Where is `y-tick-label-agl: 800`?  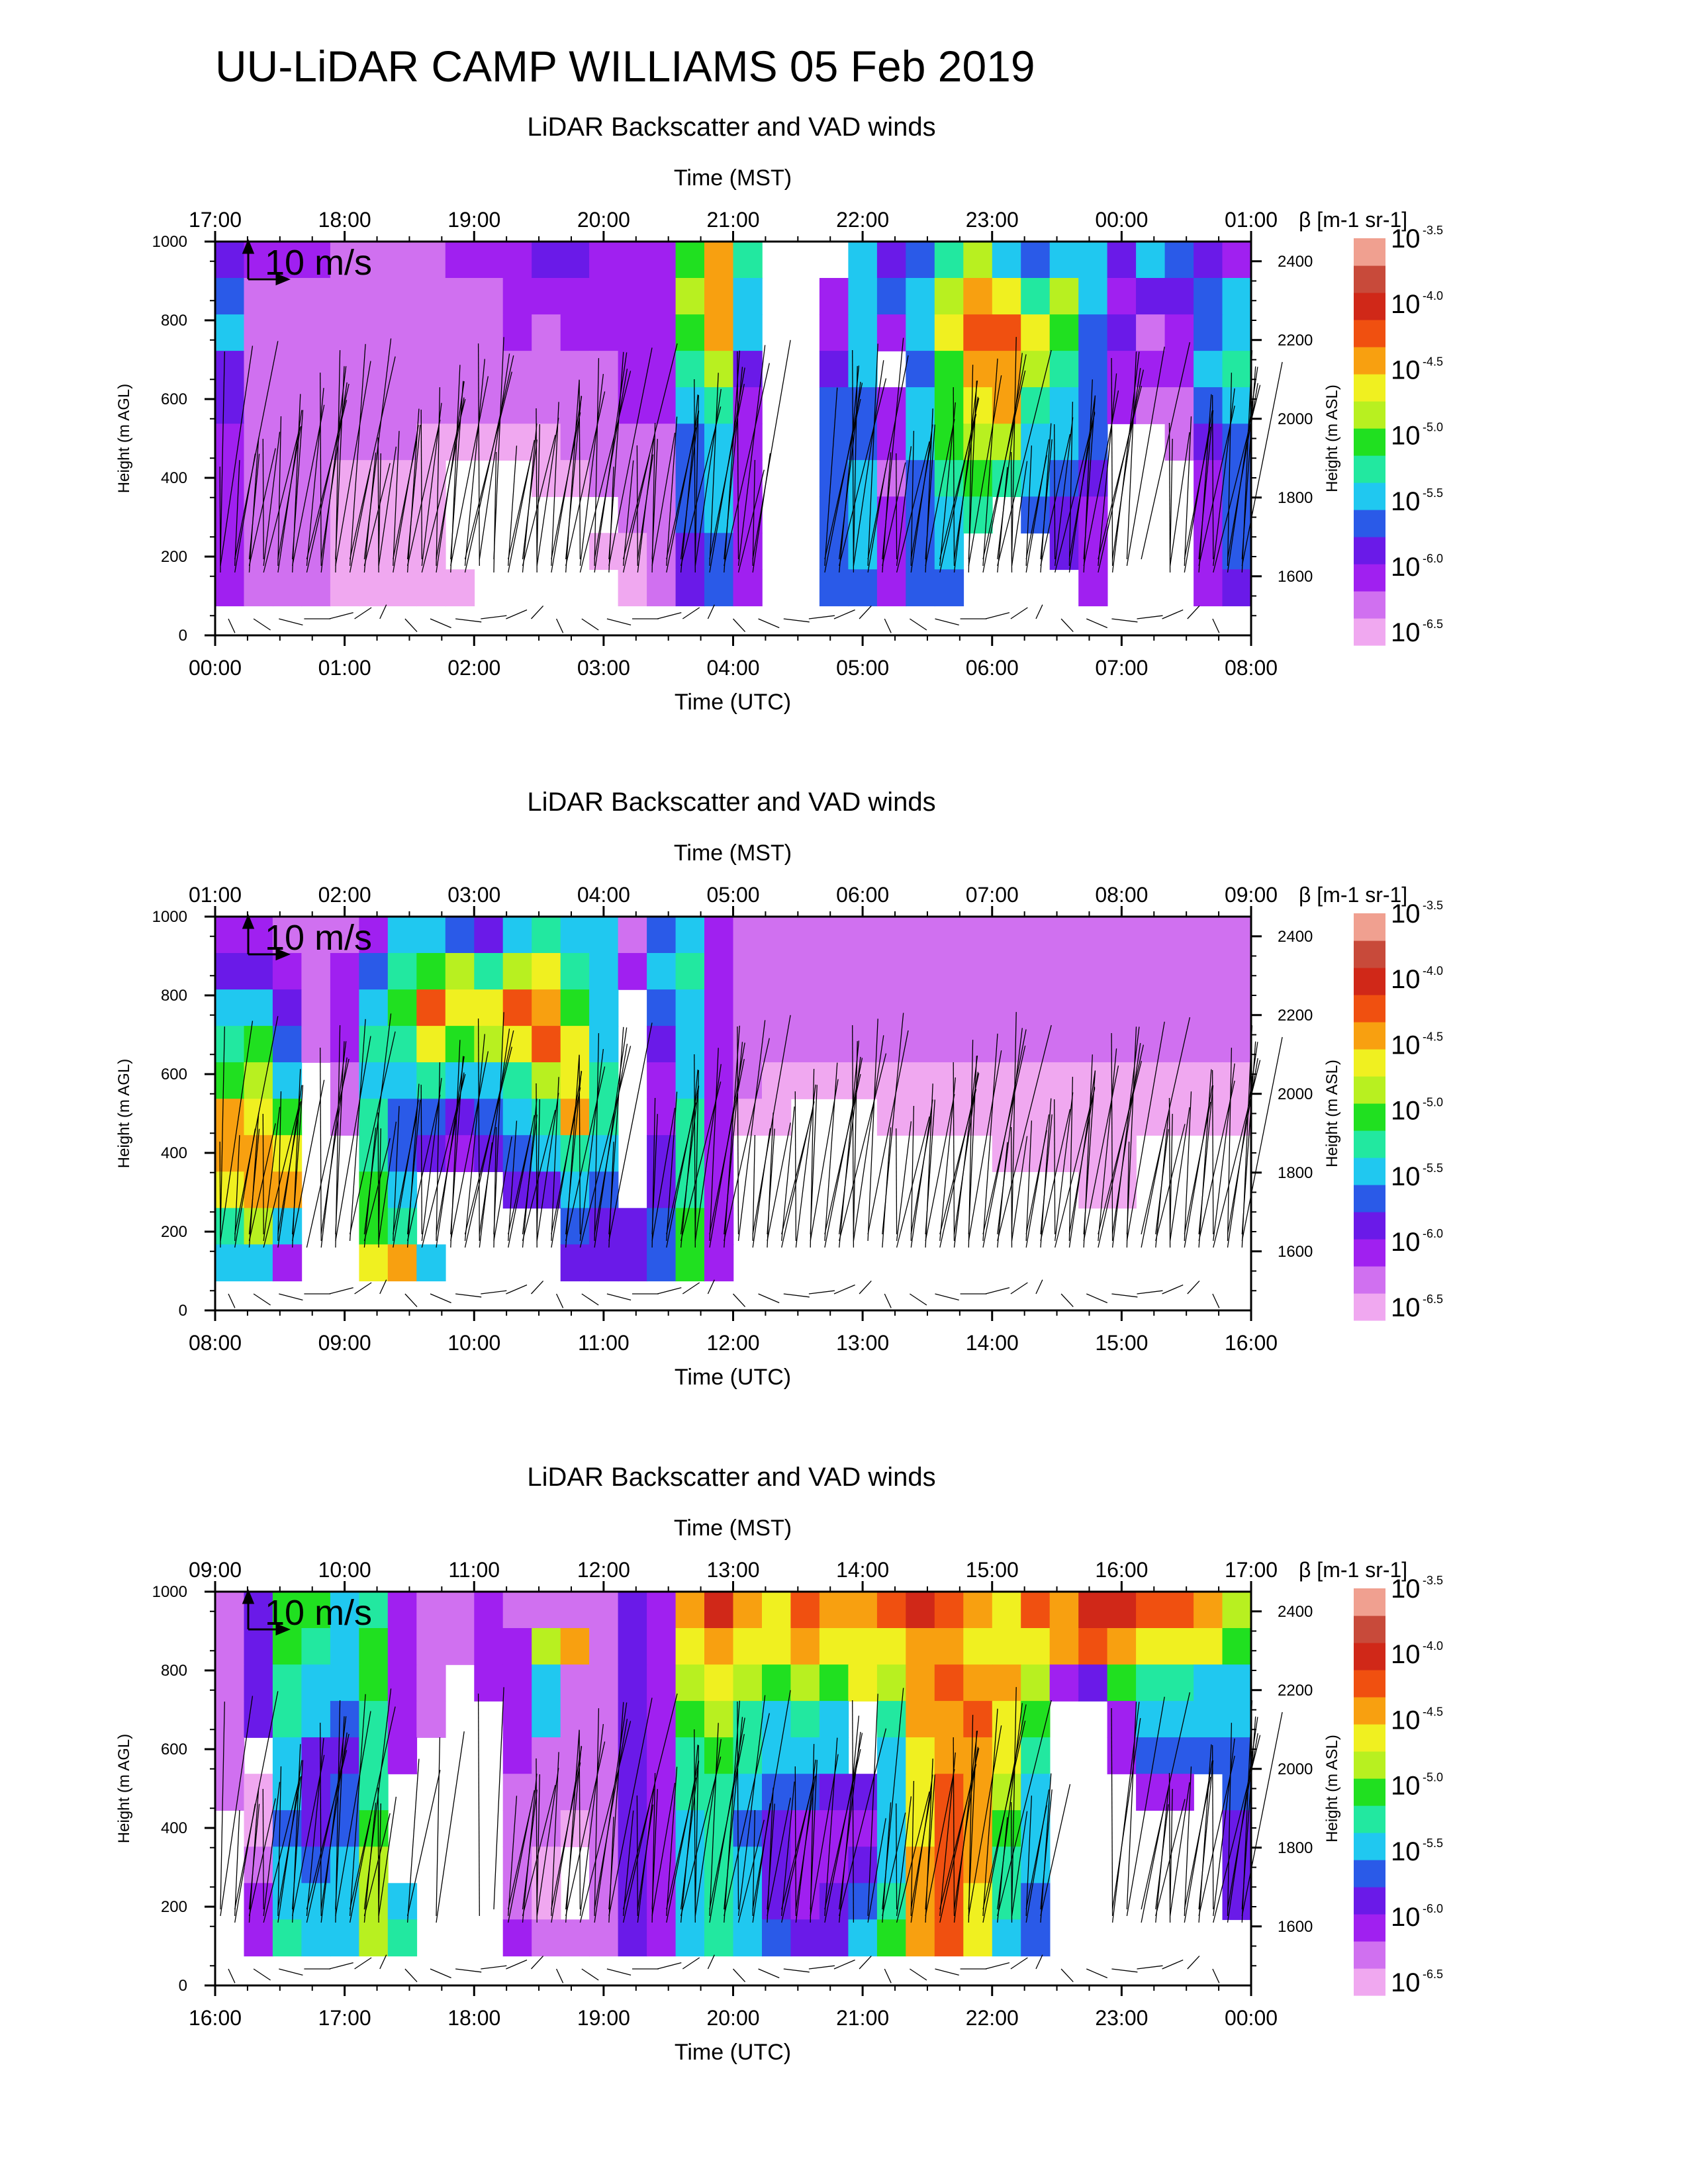 y-tick-label-agl: 800 is located at coordinates (174, 321).